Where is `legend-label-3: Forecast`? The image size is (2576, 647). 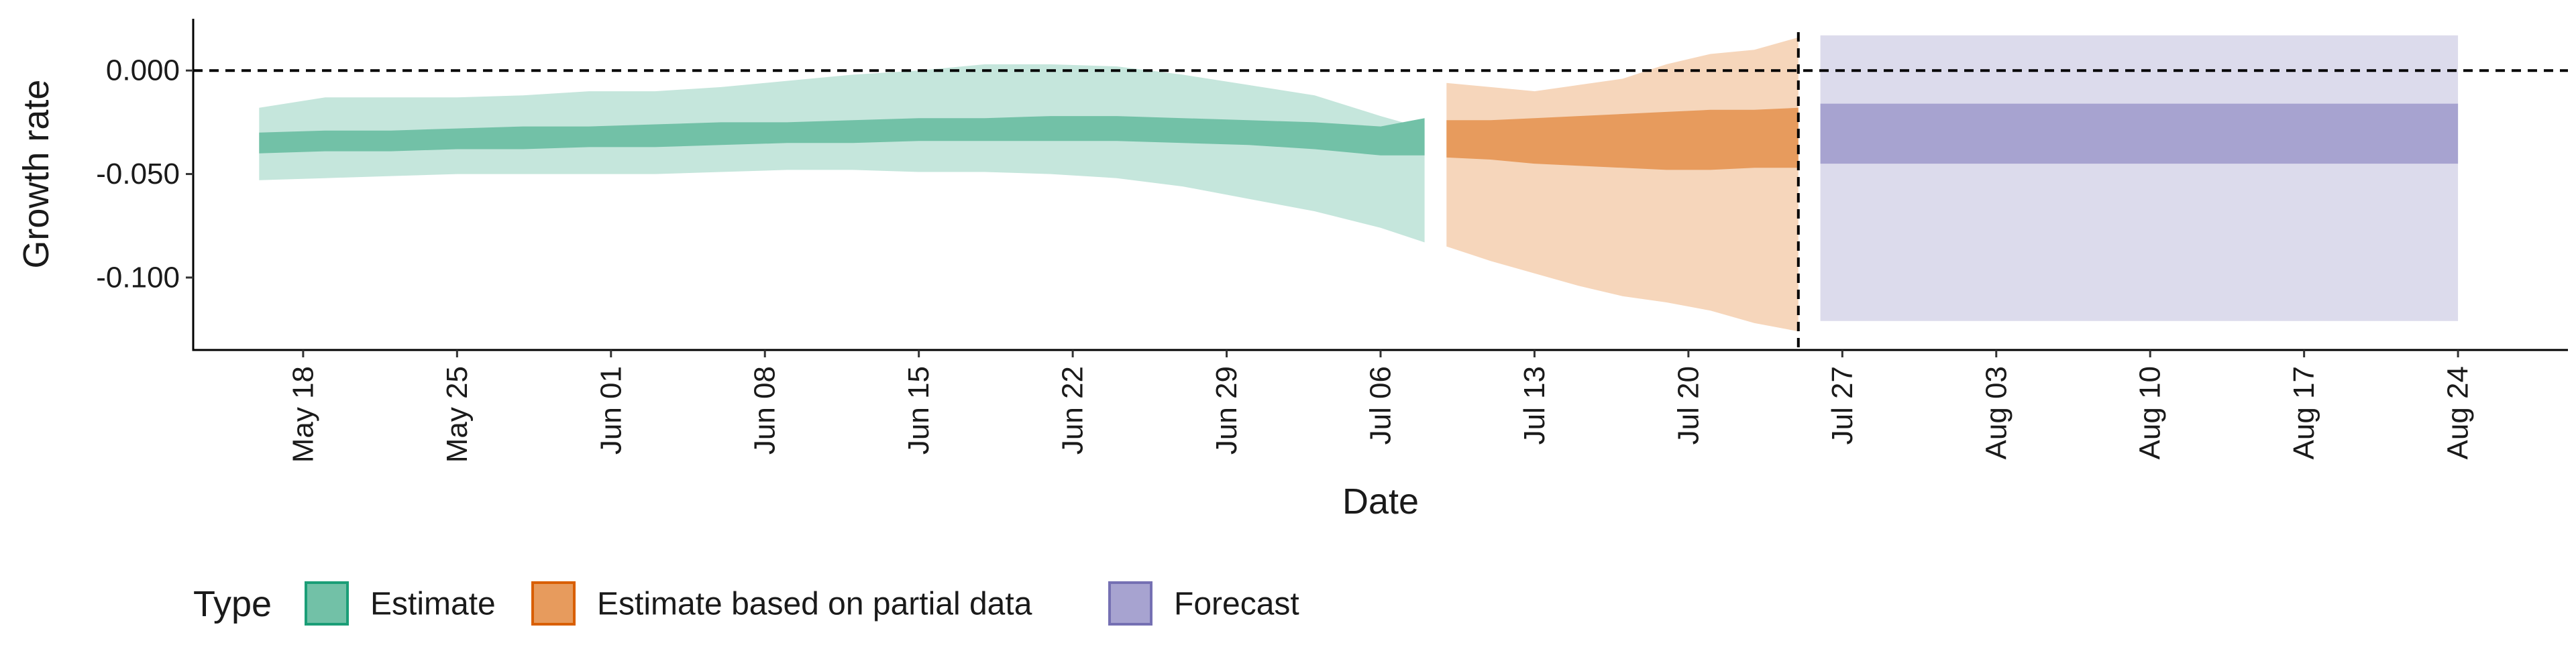
legend-label-3: Forecast is located at coordinates (1236, 604).